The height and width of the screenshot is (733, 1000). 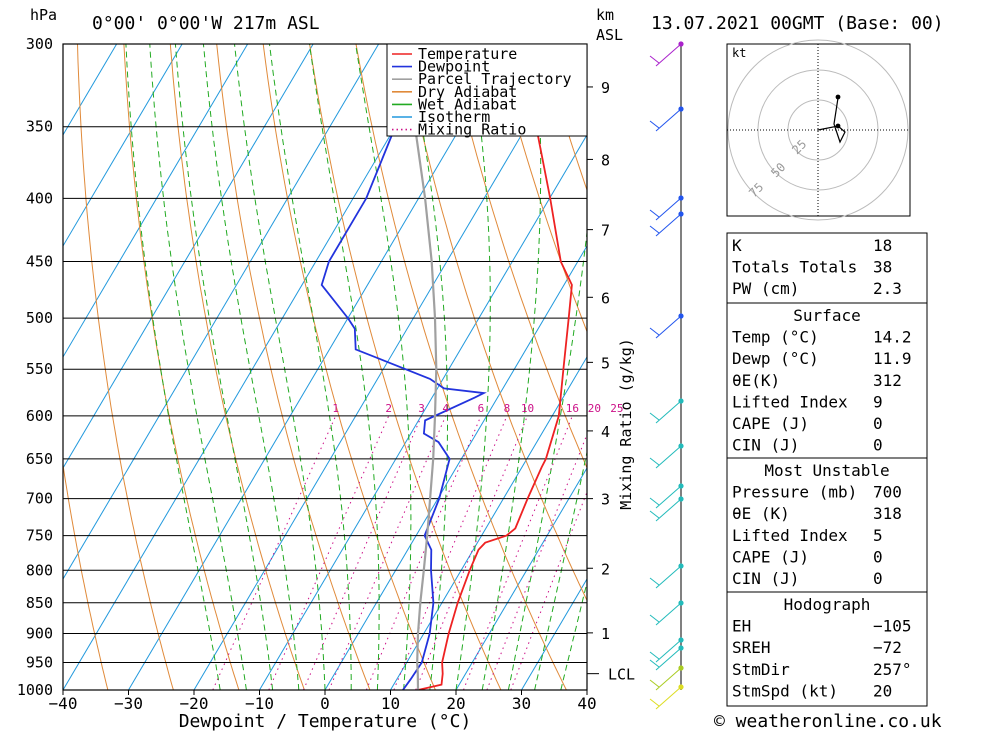 I want to click on x-axis-title: Dewpoint / Temperature (°C), so click(x=325, y=721).